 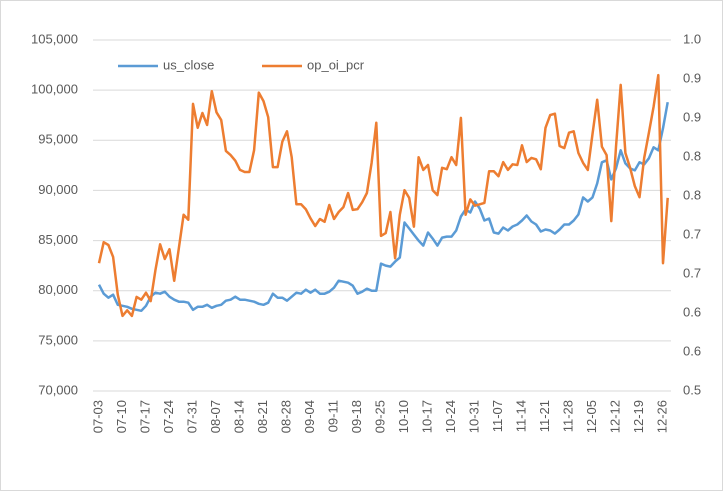 What do you see at coordinates (191, 416) in the screenshot?
I see `x-tick-label: 07-31` at bounding box center [191, 416].